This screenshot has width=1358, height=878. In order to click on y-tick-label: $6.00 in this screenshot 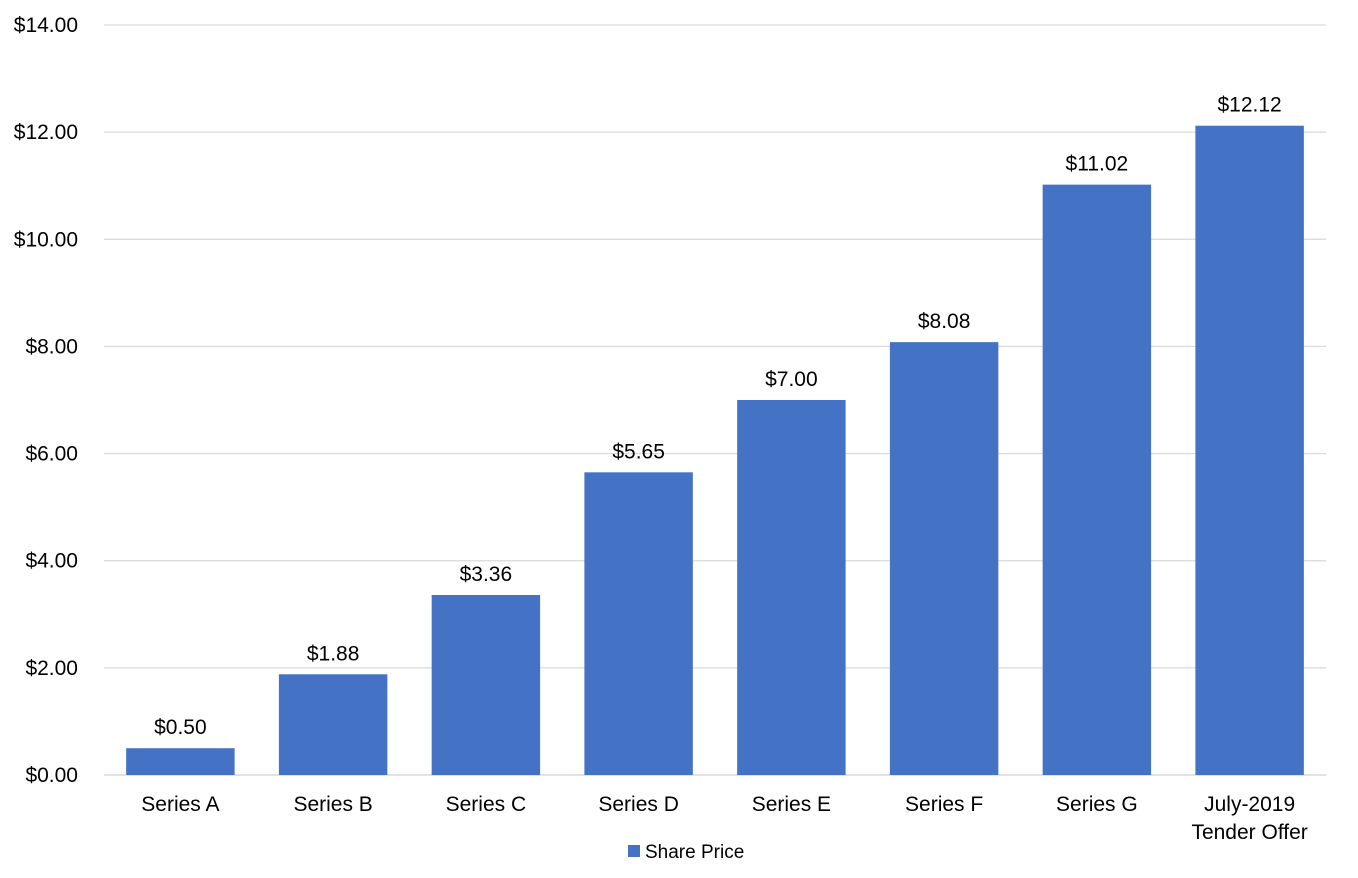, I will do `click(51, 454)`.